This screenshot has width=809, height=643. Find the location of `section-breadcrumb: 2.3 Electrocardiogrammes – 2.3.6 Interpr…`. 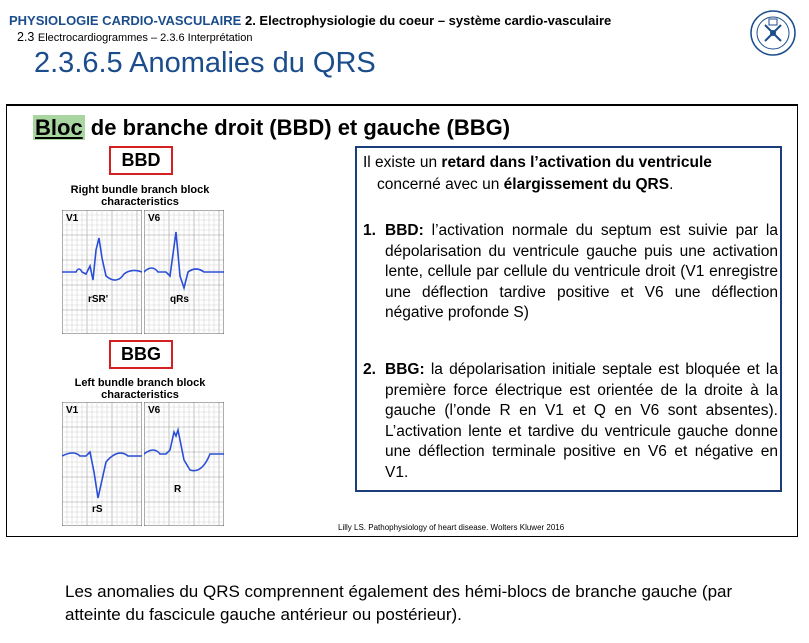

section-breadcrumb: 2.3 Electrocardiogrammes – 2.3.6 Interpr… is located at coordinates (134, 37).